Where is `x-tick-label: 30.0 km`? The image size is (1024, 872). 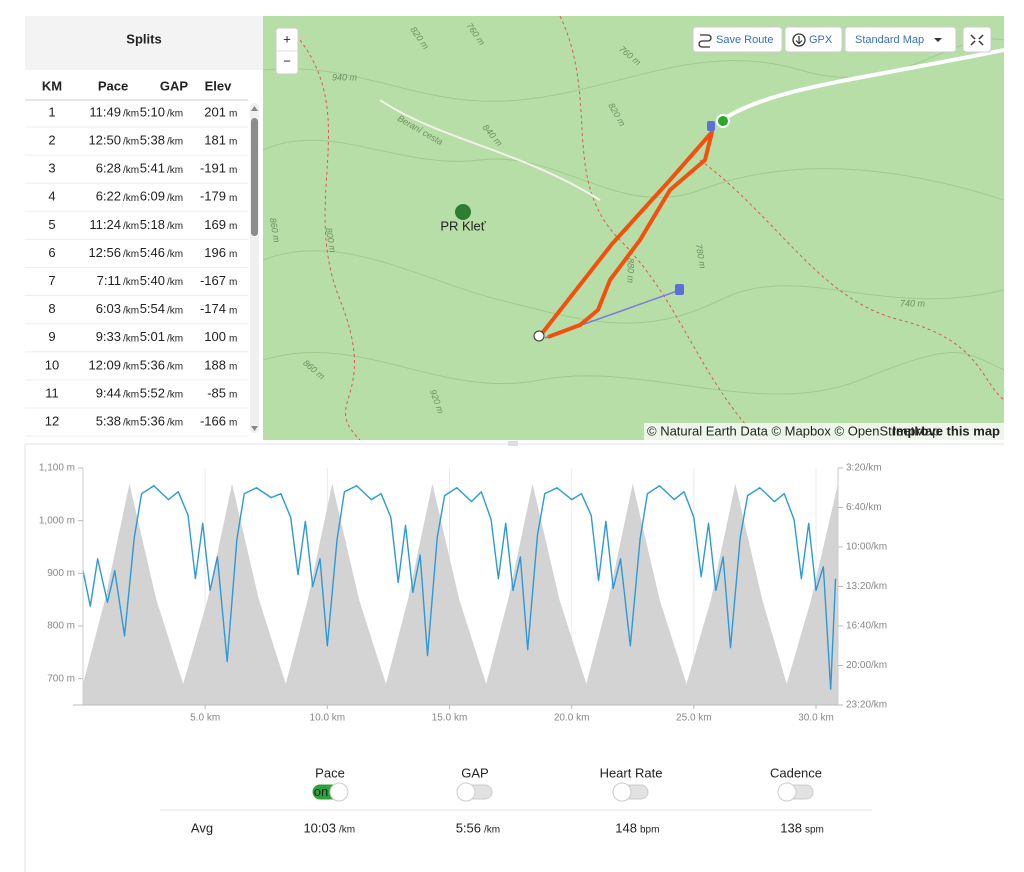 x-tick-label: 30.0 km is located at coordinates (816, 718).